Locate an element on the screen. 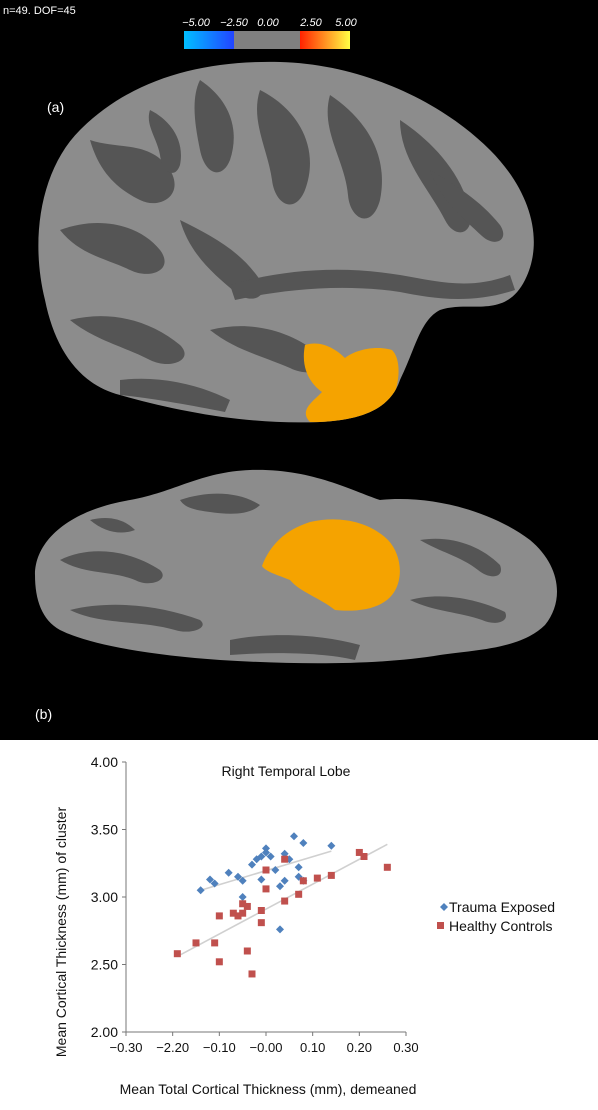 The width and height of the screenshot is (598, 1110). colorbar-neutral is located at coordinates (267, 40).